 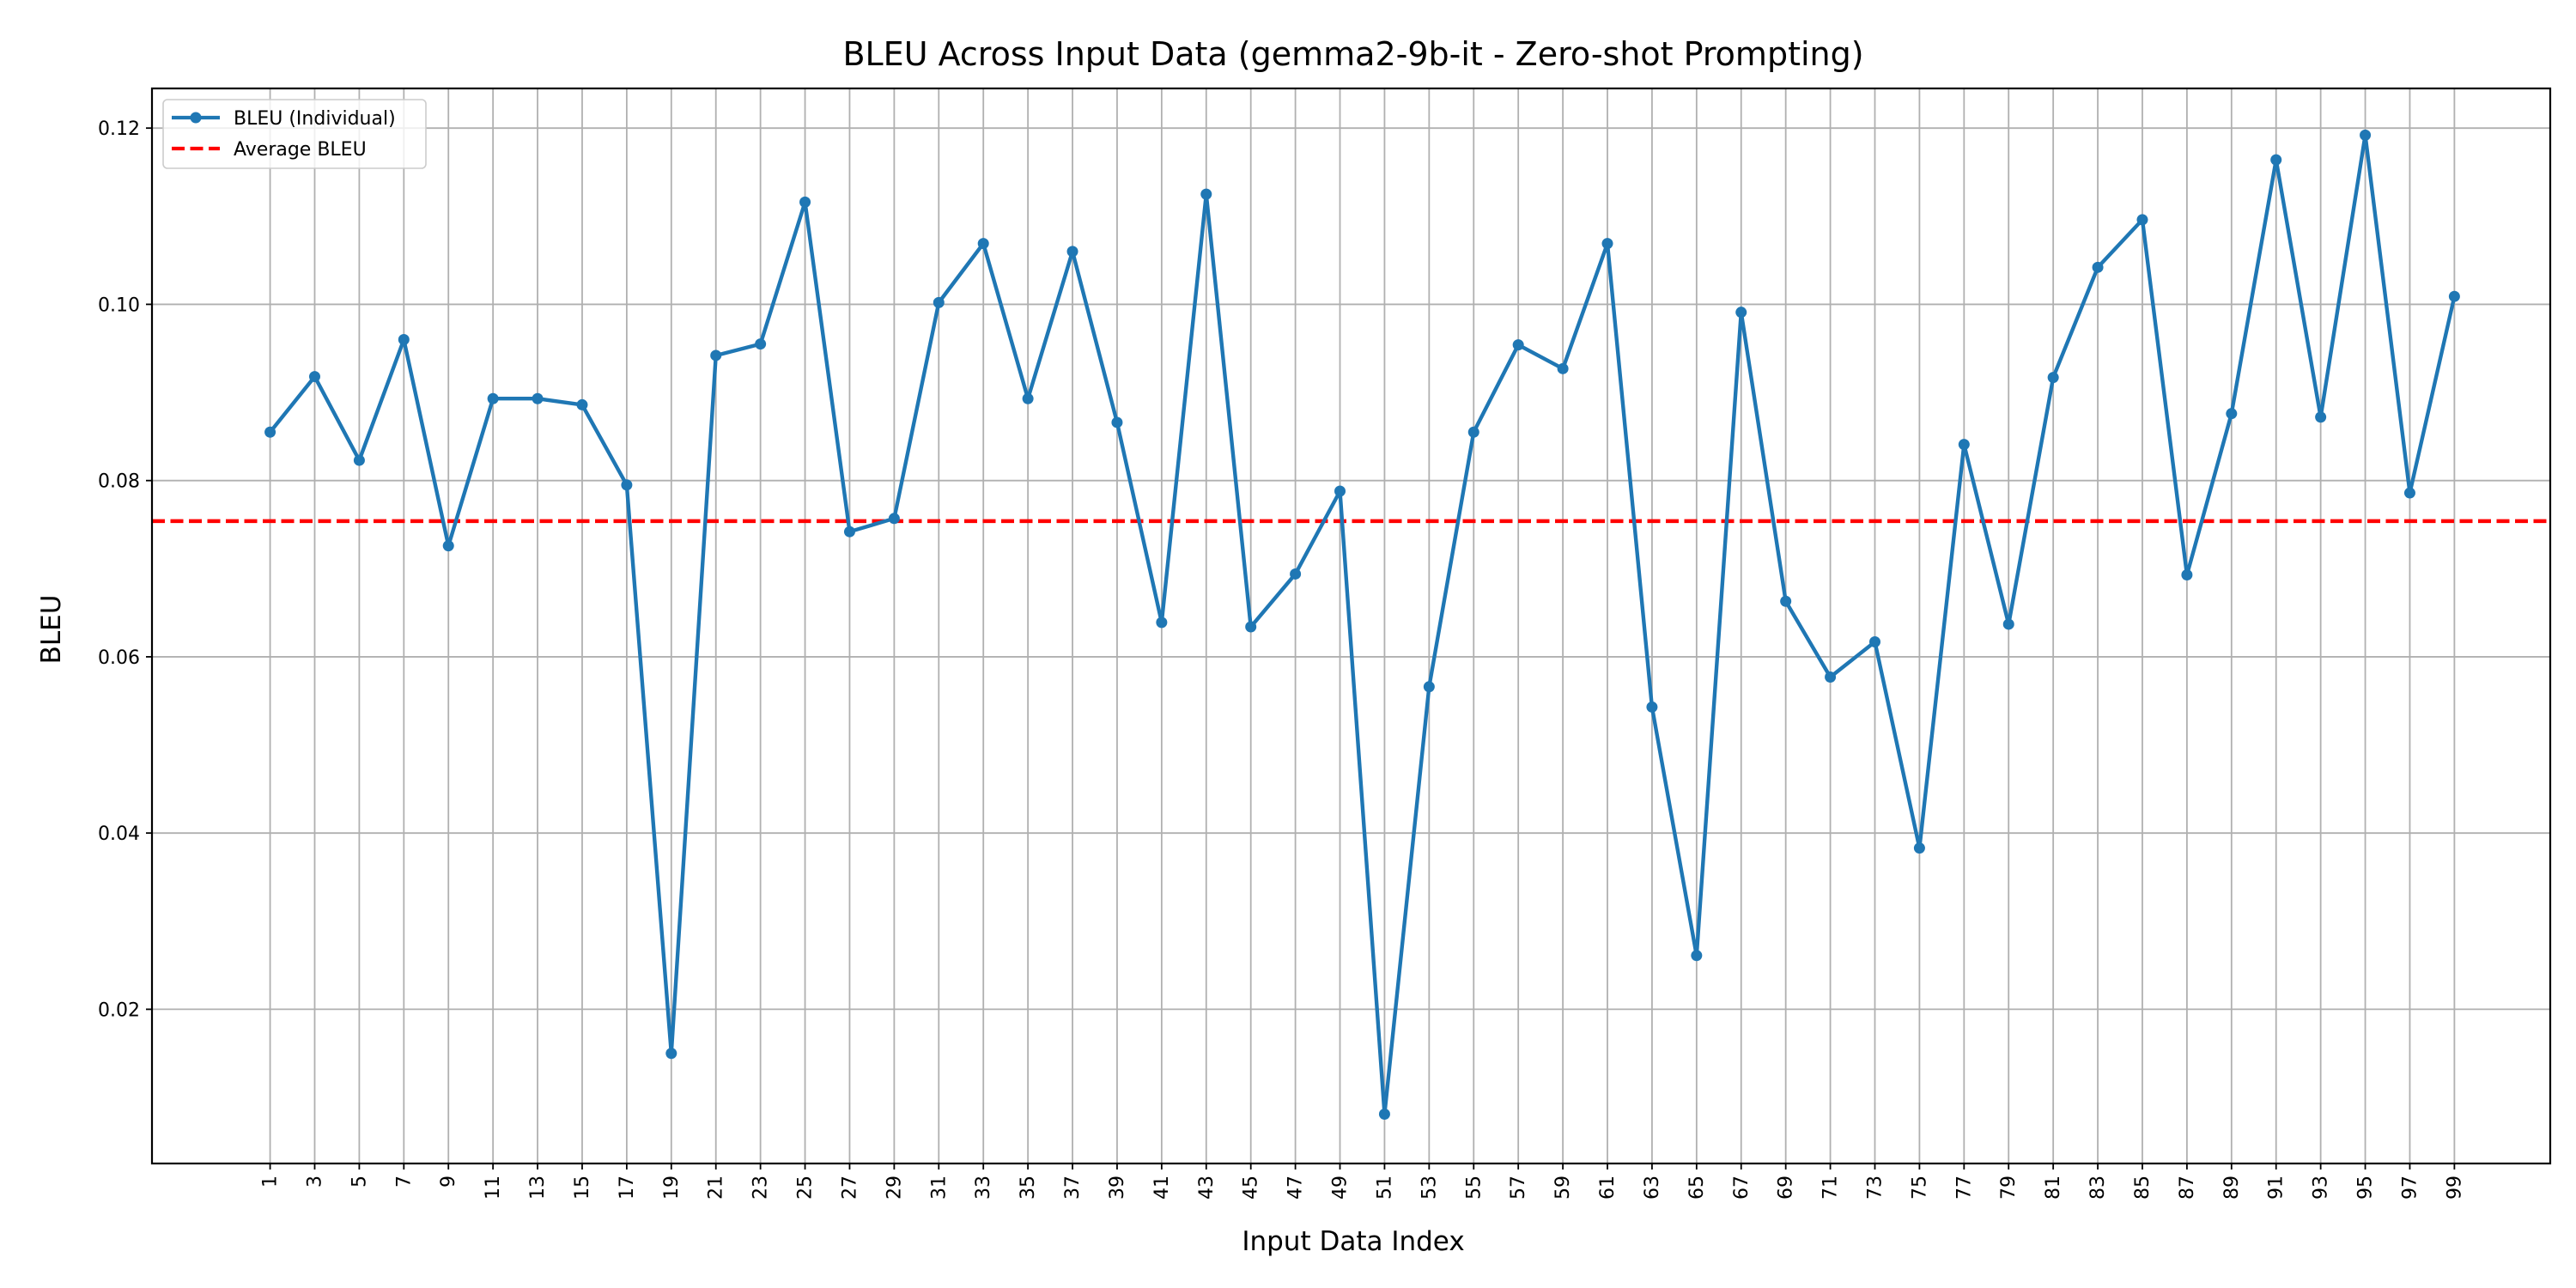 What do you see at coordinates (2232, 1188) in the screenshot?
I see `x-tick-label: 89` at bounding box center [2232, 1188].